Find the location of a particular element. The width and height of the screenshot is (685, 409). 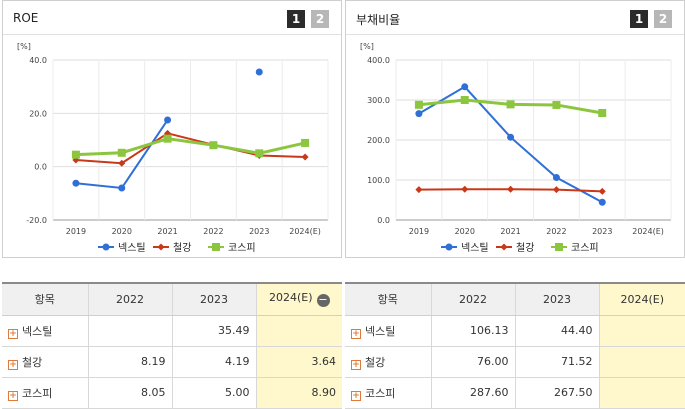

header-2022: 2022 is located at coordinates (473, 299).